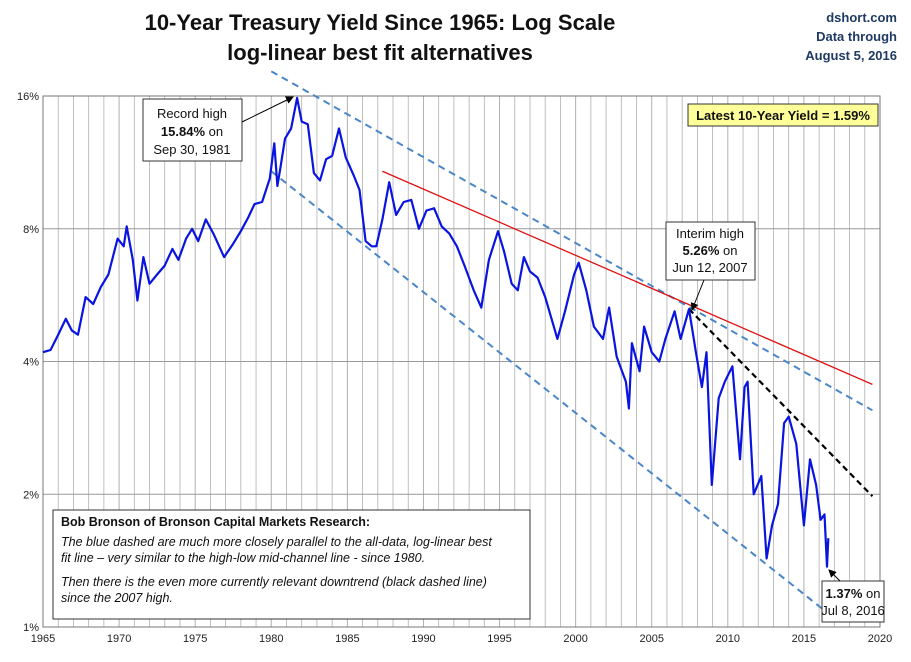  I want to click on latest-yield-box, so click(783, 115).